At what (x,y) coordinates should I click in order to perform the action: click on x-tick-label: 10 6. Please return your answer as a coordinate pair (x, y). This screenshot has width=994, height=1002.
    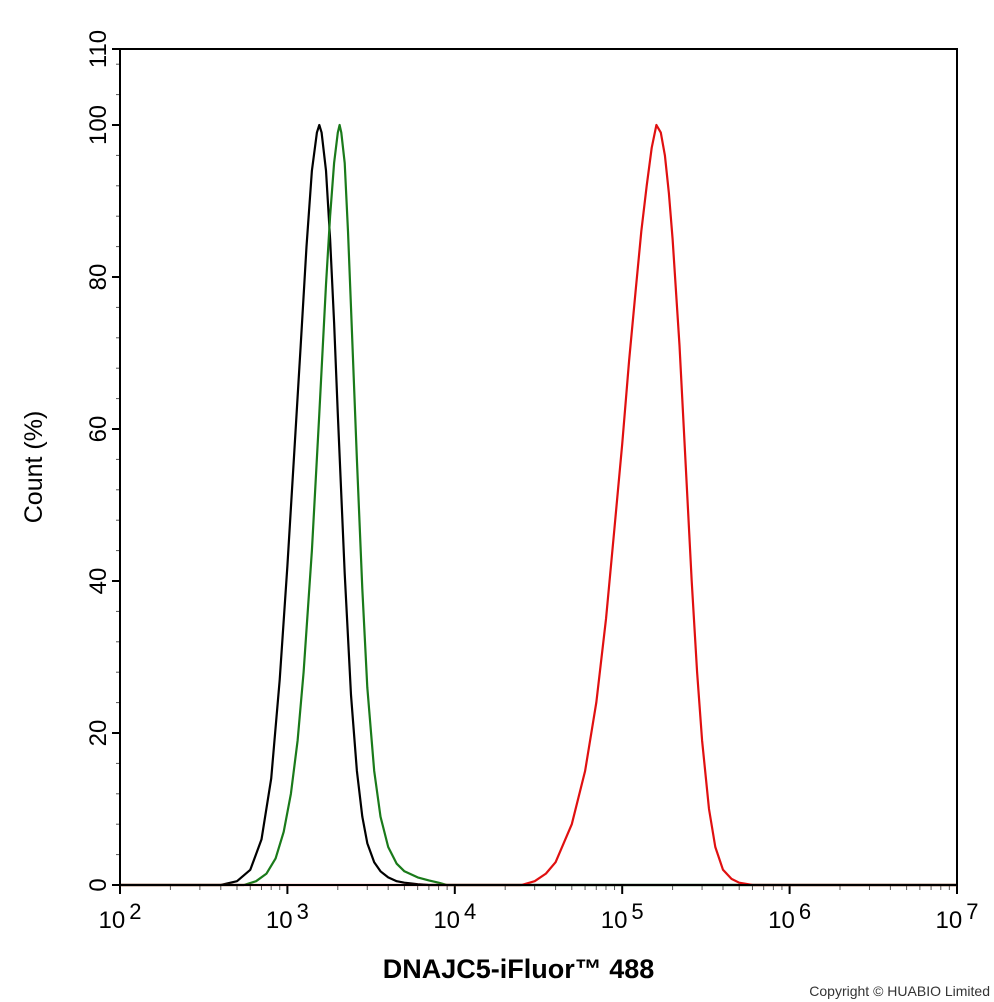
    Looking at the image, I should click on (789, 916).